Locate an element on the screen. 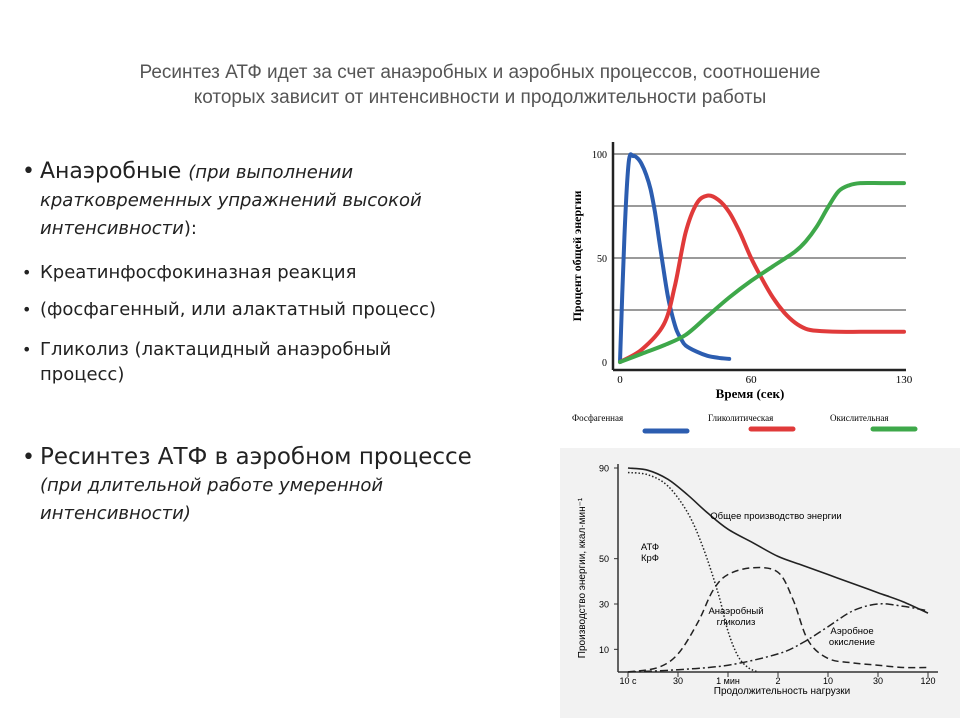 Image resolution: width=960 pixels, height=720 pixels. c2-x-tick-label: 120 is located at coordinates (927, 681).